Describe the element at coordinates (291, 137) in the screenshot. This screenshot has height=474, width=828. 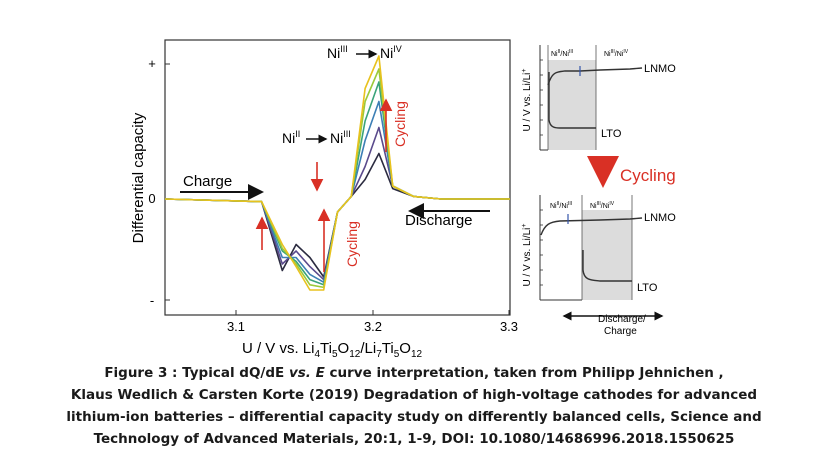
I see `label-ni2-ni3: NiII` at that location.